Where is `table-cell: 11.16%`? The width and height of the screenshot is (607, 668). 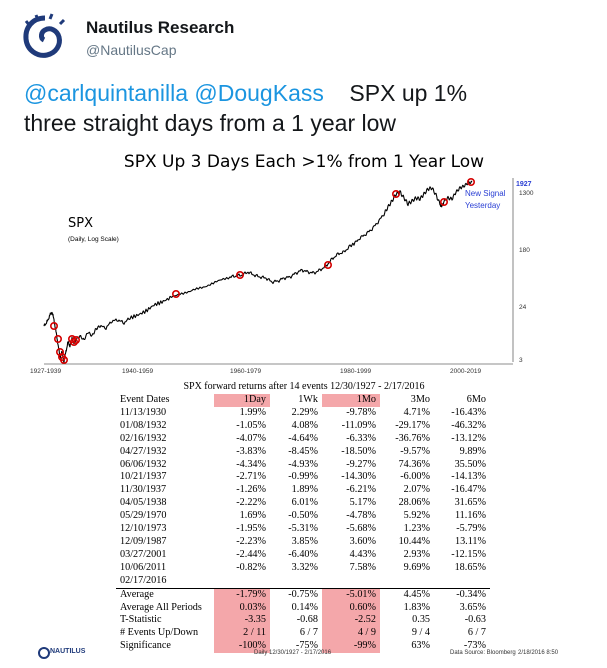 table-cell: 11.16% is located at coordinates (470, 516).